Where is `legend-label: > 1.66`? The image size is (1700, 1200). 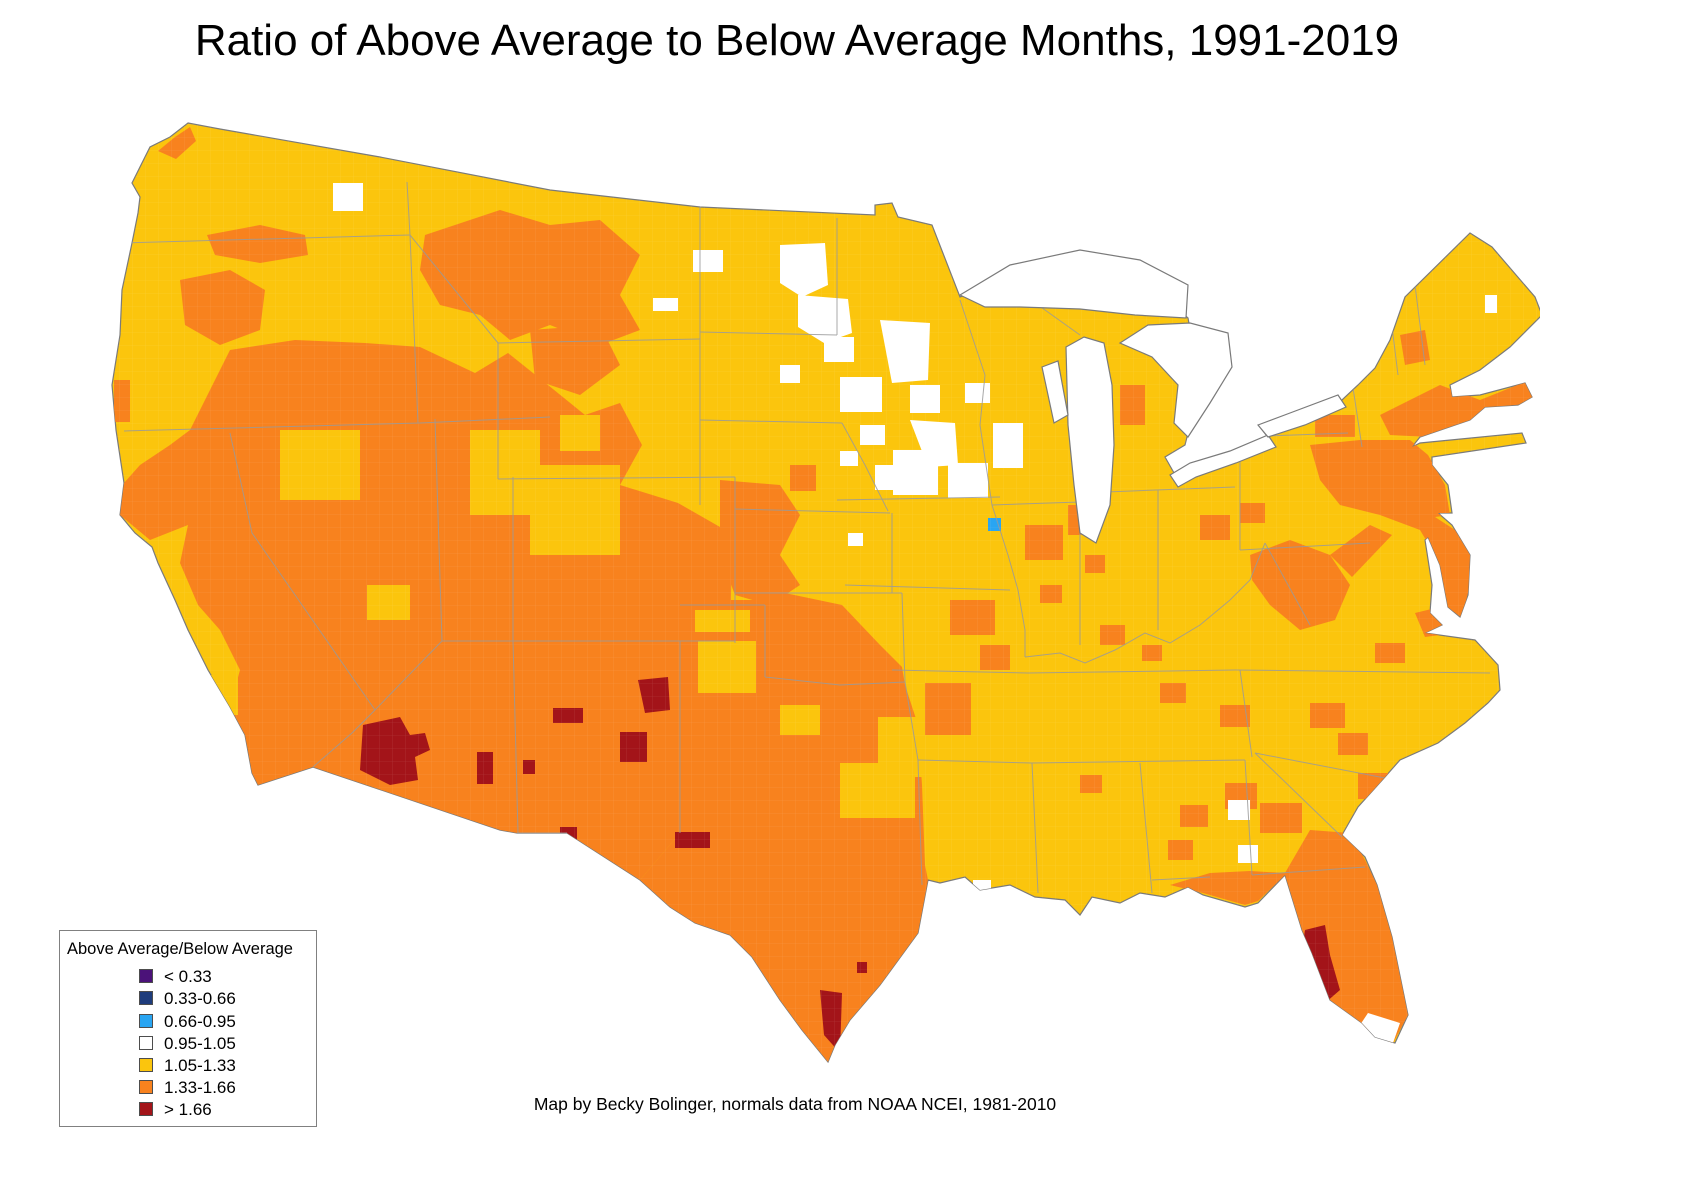 legend-label: > 1.66 is located at coordinates (188, 1109).